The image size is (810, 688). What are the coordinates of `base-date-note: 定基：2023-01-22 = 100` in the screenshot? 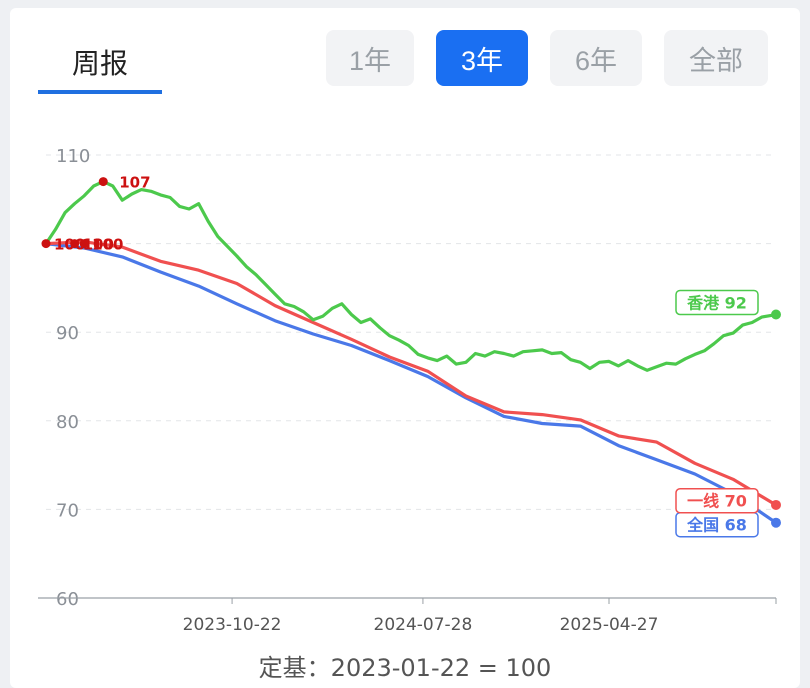 It's located at (405, 668).